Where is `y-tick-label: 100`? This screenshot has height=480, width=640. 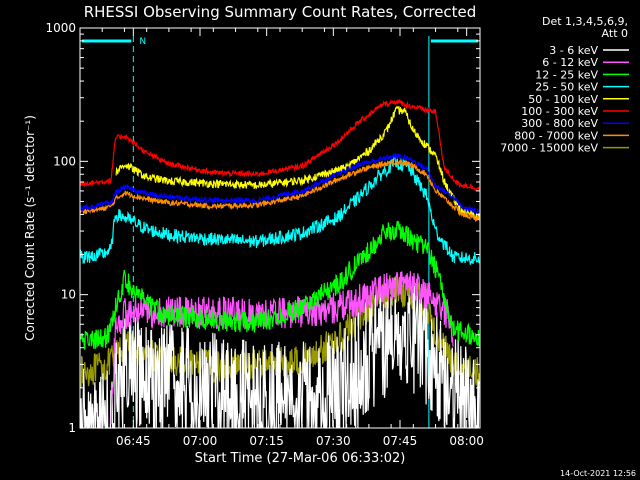 y-tick-label: 100 is located at coordinates (64, 161).